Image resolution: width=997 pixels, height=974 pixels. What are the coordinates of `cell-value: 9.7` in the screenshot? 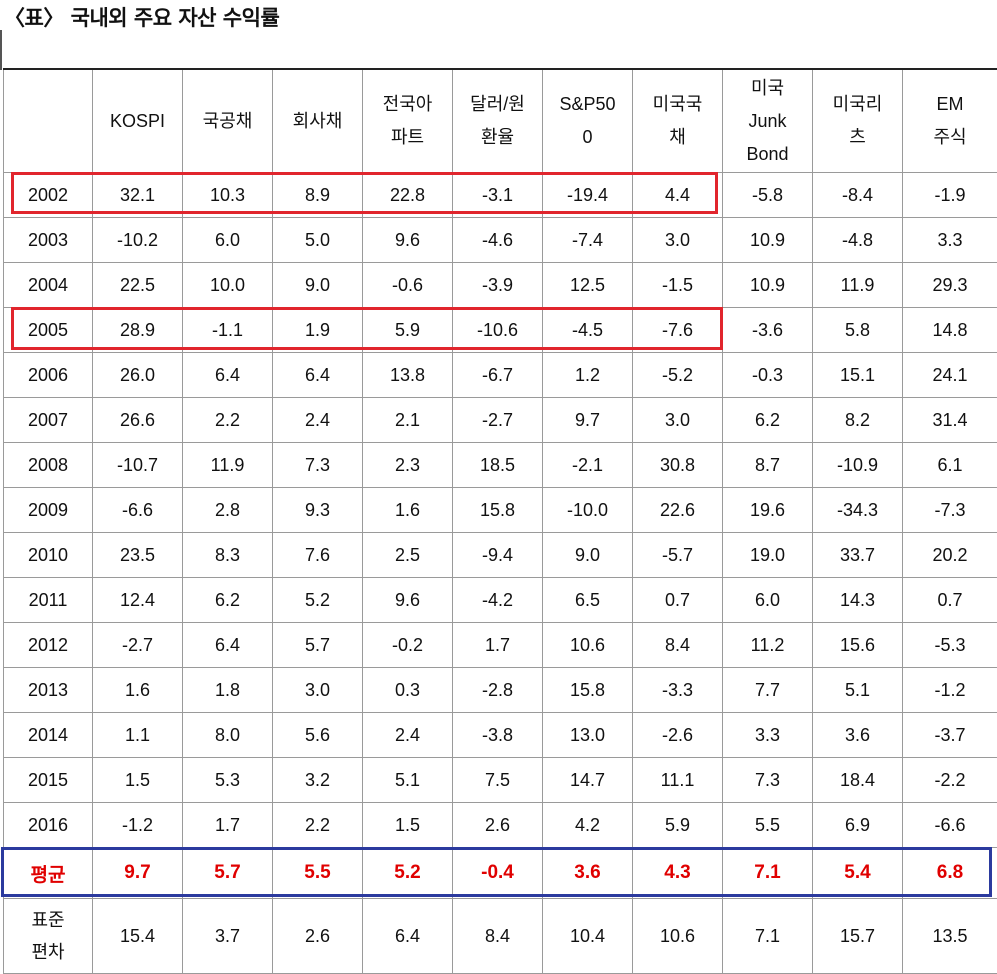 It's located at (138, 873).